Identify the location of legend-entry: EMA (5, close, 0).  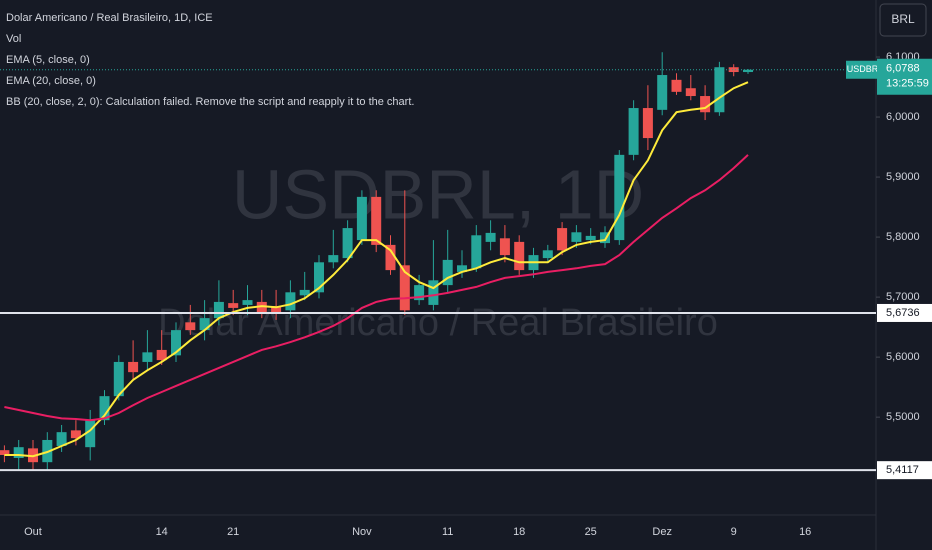
(48, 60).